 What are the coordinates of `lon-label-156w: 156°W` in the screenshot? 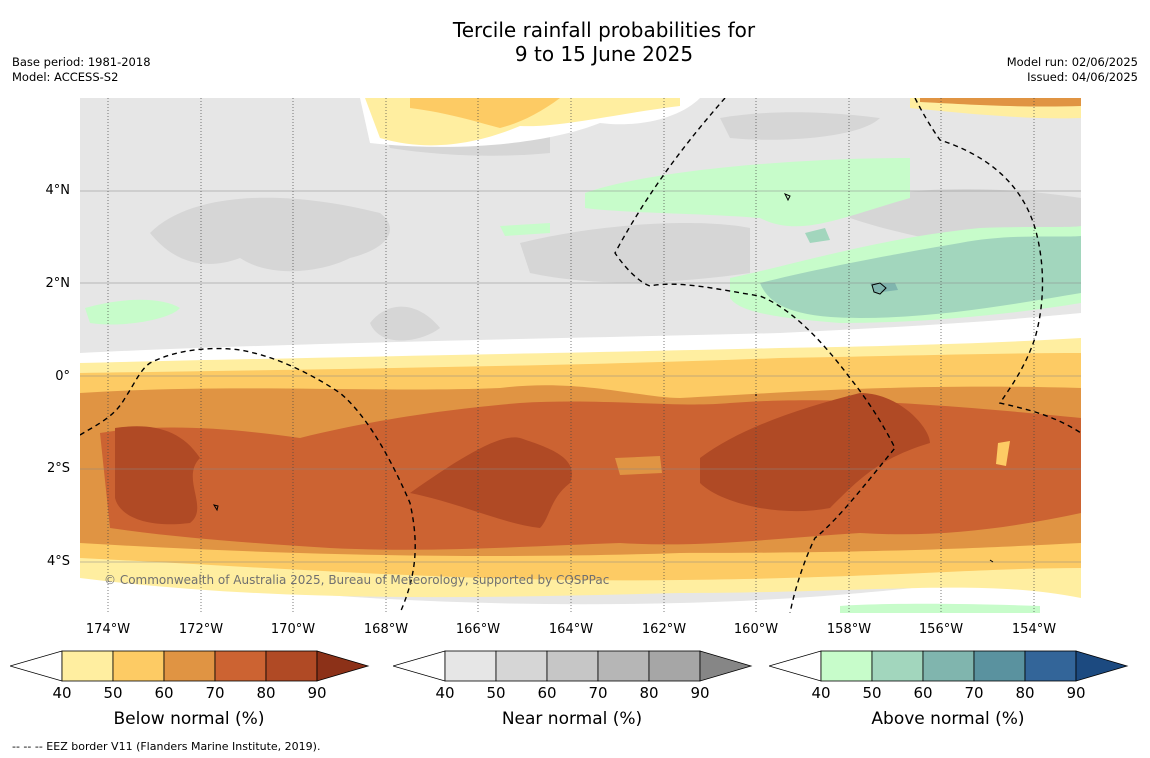 It's located at (941, 629).